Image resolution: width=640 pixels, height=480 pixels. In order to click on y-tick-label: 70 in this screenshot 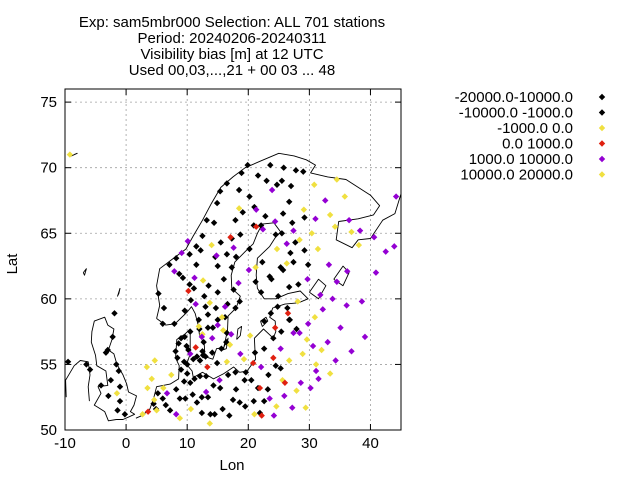, I will do `click(48, 168)`.